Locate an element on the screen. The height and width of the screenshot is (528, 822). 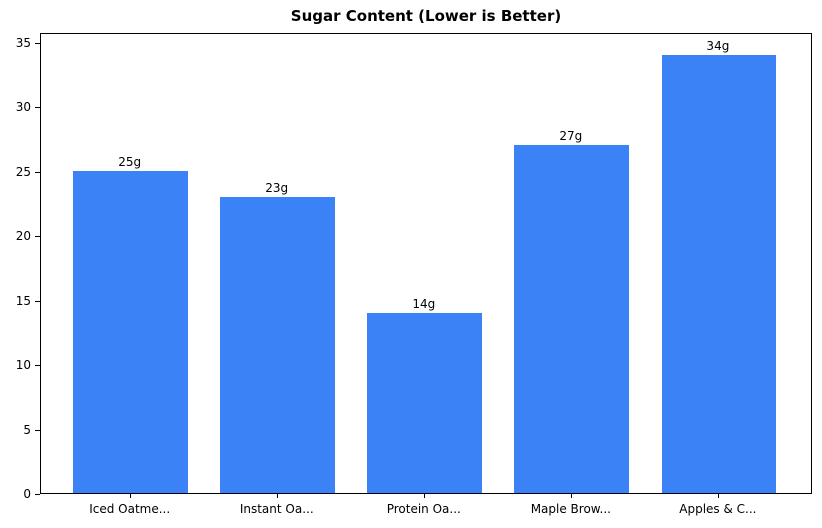
y-tick-label-2: 10 is located at coordinates (23, 365).